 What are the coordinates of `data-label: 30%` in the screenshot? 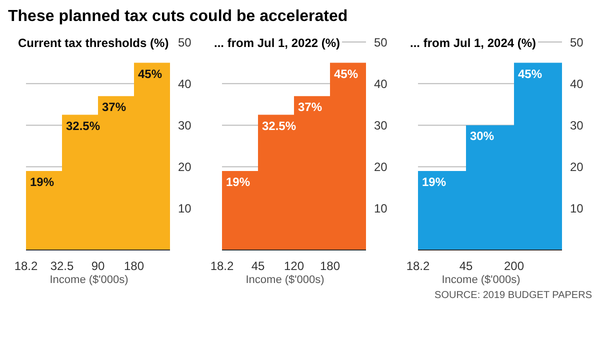 It's located at (482, 136).